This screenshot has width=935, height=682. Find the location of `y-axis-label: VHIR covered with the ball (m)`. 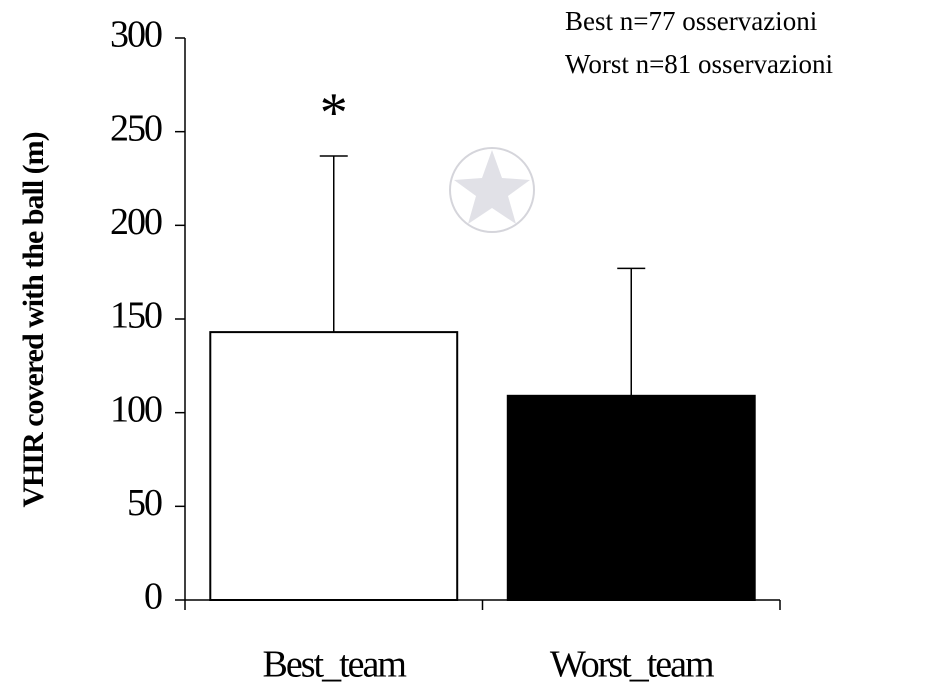

y-axis-label: VHIR covered with the ball (m) is located at coordinates (33, 319).